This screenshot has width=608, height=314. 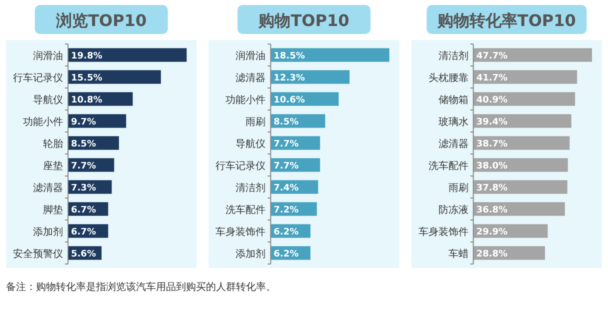 I want to click on data-label: 38.7%, so click(x=492, y=145).